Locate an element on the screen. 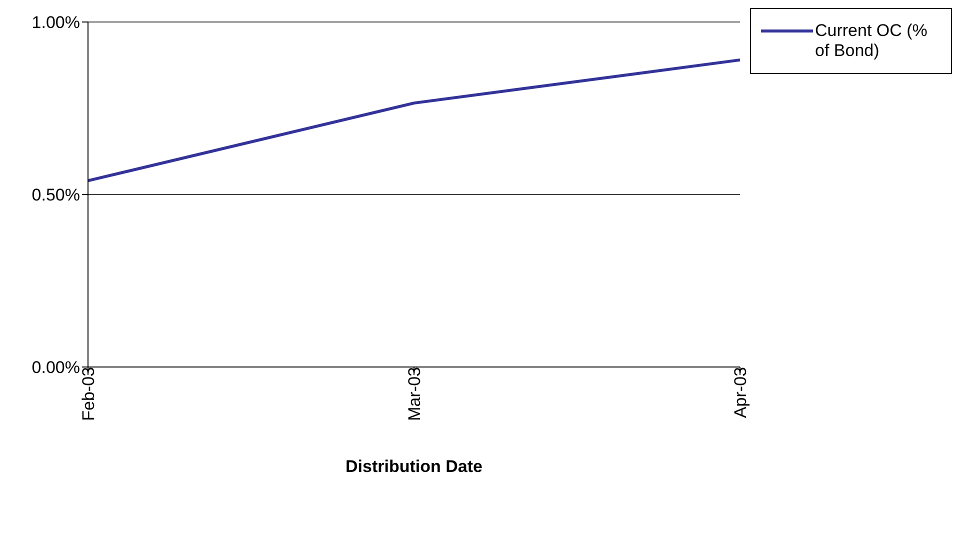 The image size is (953, 552). legend-label: Current OC (% of Bond) is located at coordinates (871, 41).